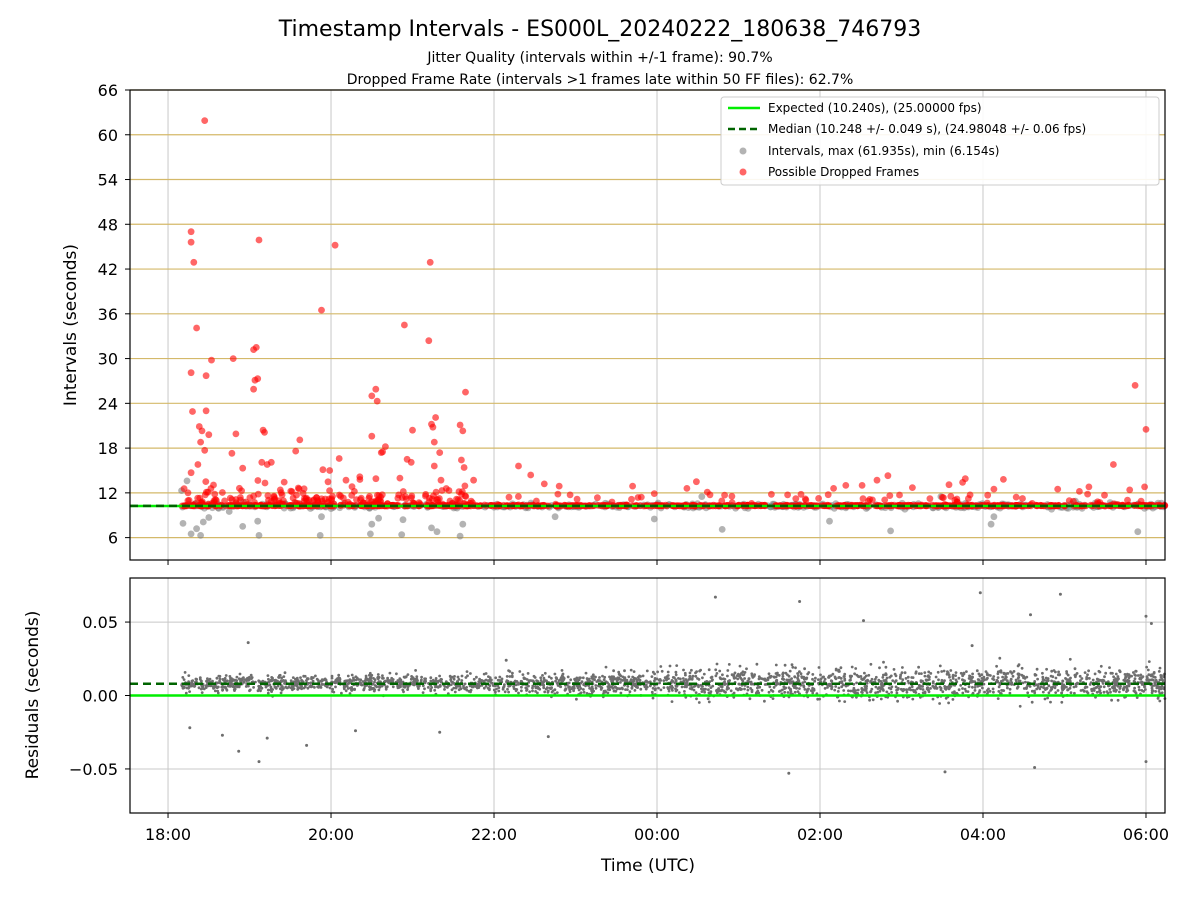 The image size is (1200, 900). What do you see at coordinates (875, 108) in the screenshot?
I see `legend-expected-label: Expected (10.240s), (25.00000 fps)` at bounding box center [875, 108].